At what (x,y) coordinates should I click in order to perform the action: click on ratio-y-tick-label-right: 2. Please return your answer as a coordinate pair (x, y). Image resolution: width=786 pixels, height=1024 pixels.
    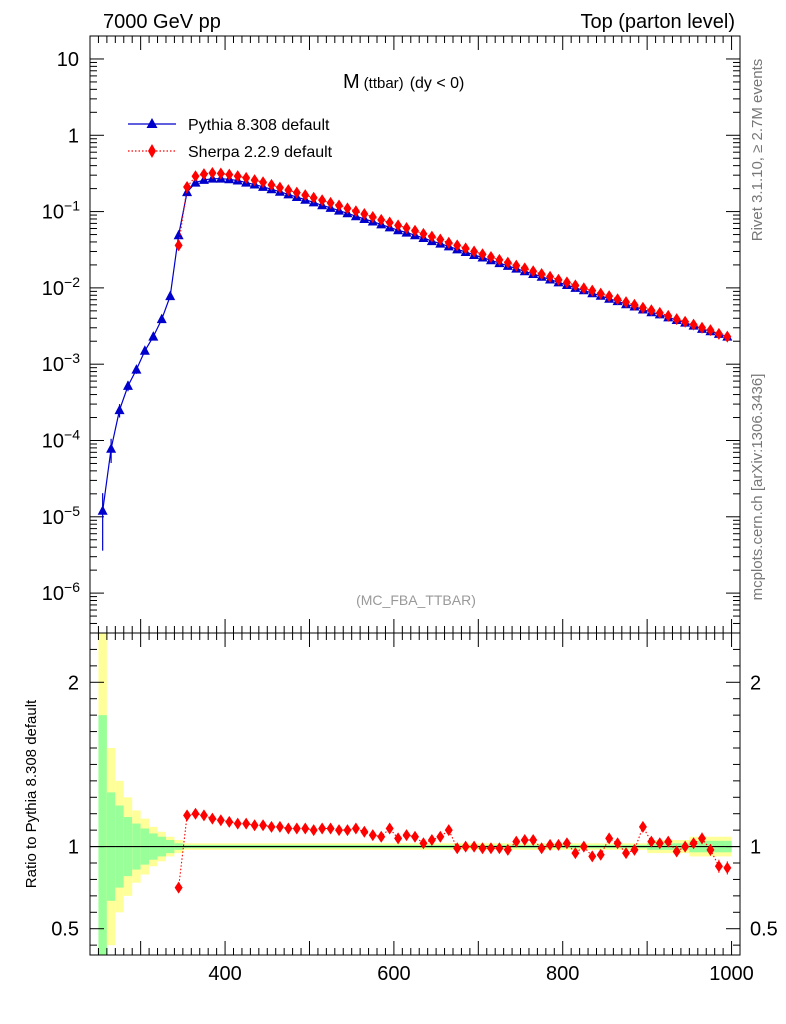
    Looking at the image, I should click on (755, 683).